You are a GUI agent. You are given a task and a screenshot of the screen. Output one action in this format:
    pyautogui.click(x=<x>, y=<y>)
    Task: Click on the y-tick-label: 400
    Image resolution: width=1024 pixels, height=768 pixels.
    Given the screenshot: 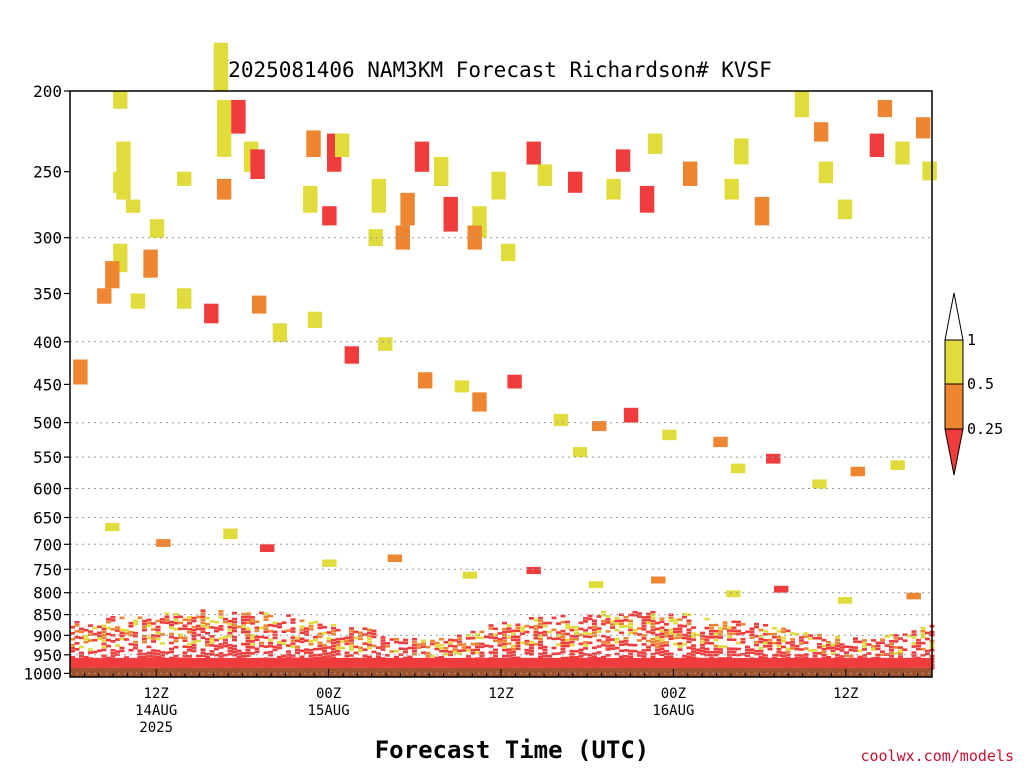 What is the action you would take?
    pyautogui.click(x=47, y=342)
    